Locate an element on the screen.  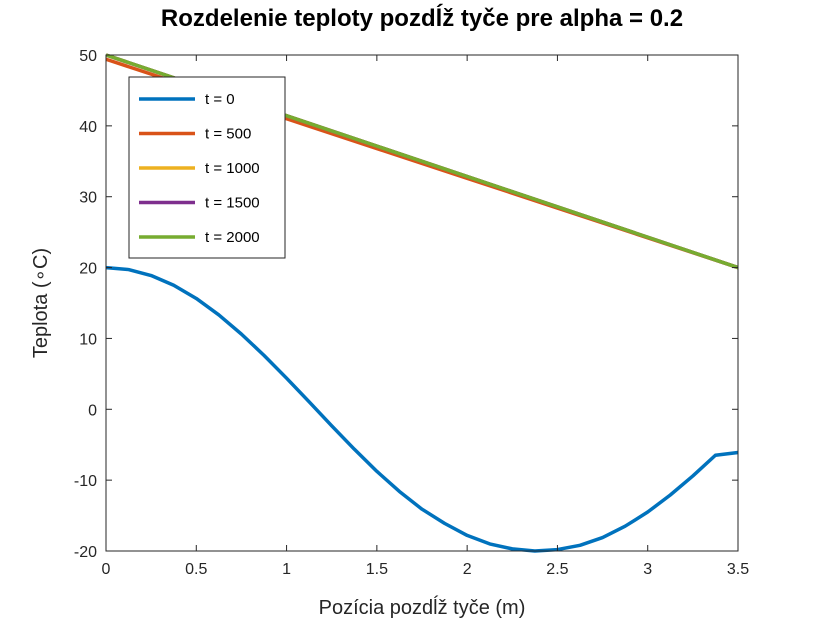
x-tick-label-1: 0.5 is located at coordinates (196, 569).